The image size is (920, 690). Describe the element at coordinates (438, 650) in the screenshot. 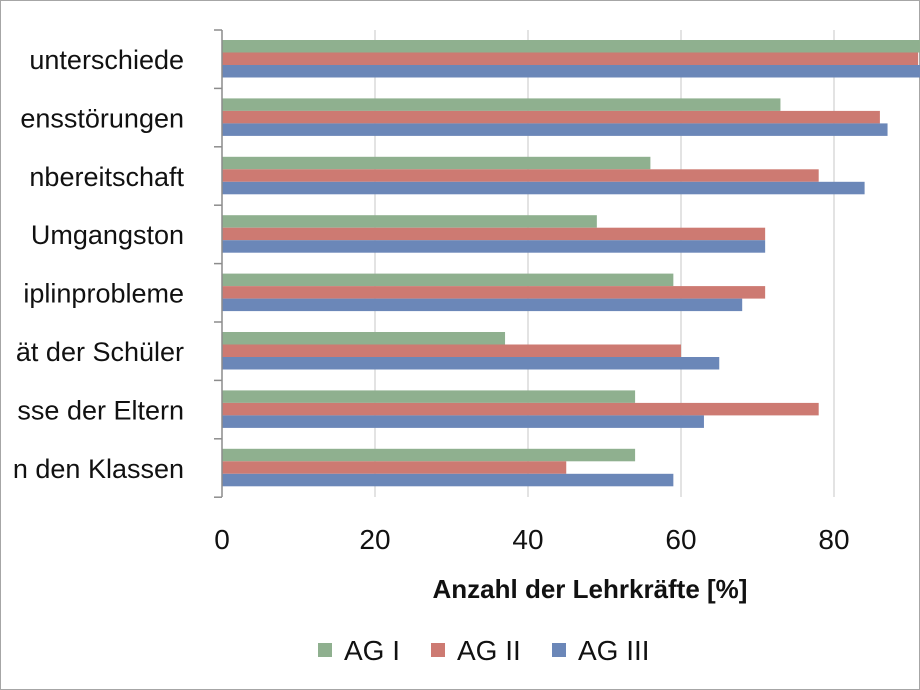

I see `legend-swatch-ag-ii` at that location.